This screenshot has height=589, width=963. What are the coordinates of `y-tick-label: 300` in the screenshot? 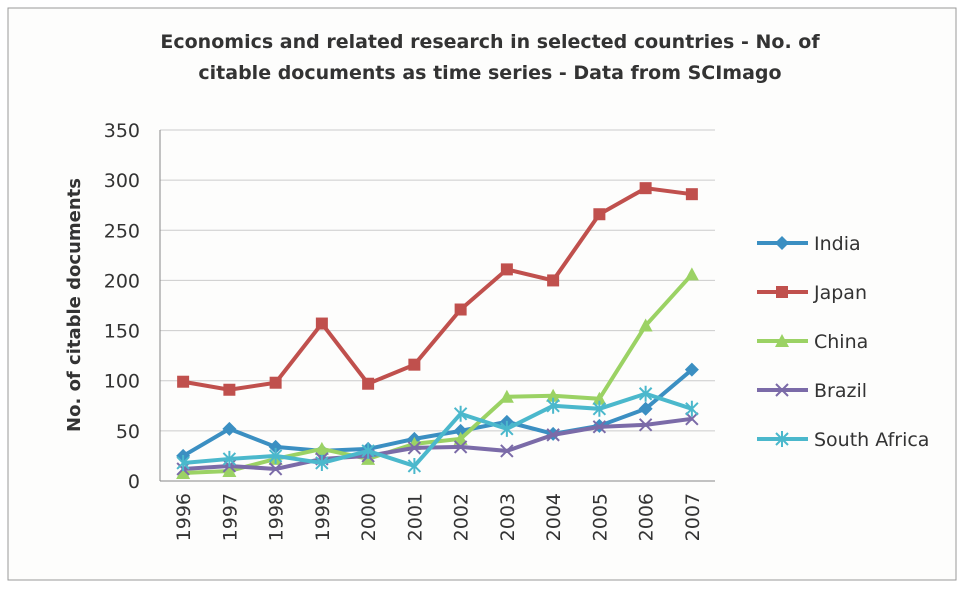 It's located at (122, 181).